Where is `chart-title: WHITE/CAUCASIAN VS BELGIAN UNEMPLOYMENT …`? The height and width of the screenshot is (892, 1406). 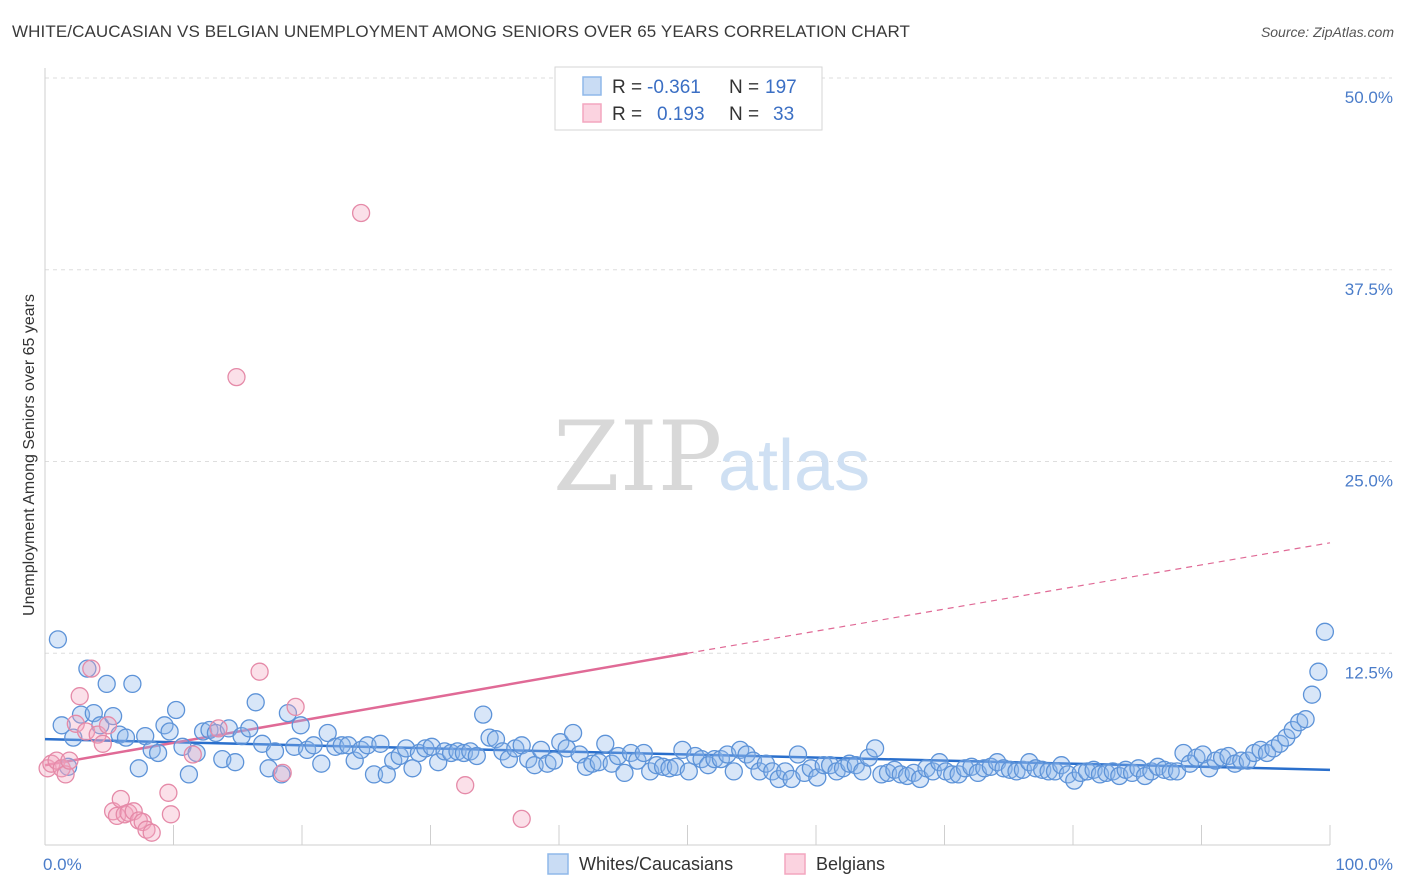 chart-title: WHITE/CAUCASIAN VS BELGIAN UNEMPLOYMENT … is located at coordinates (461, 31).